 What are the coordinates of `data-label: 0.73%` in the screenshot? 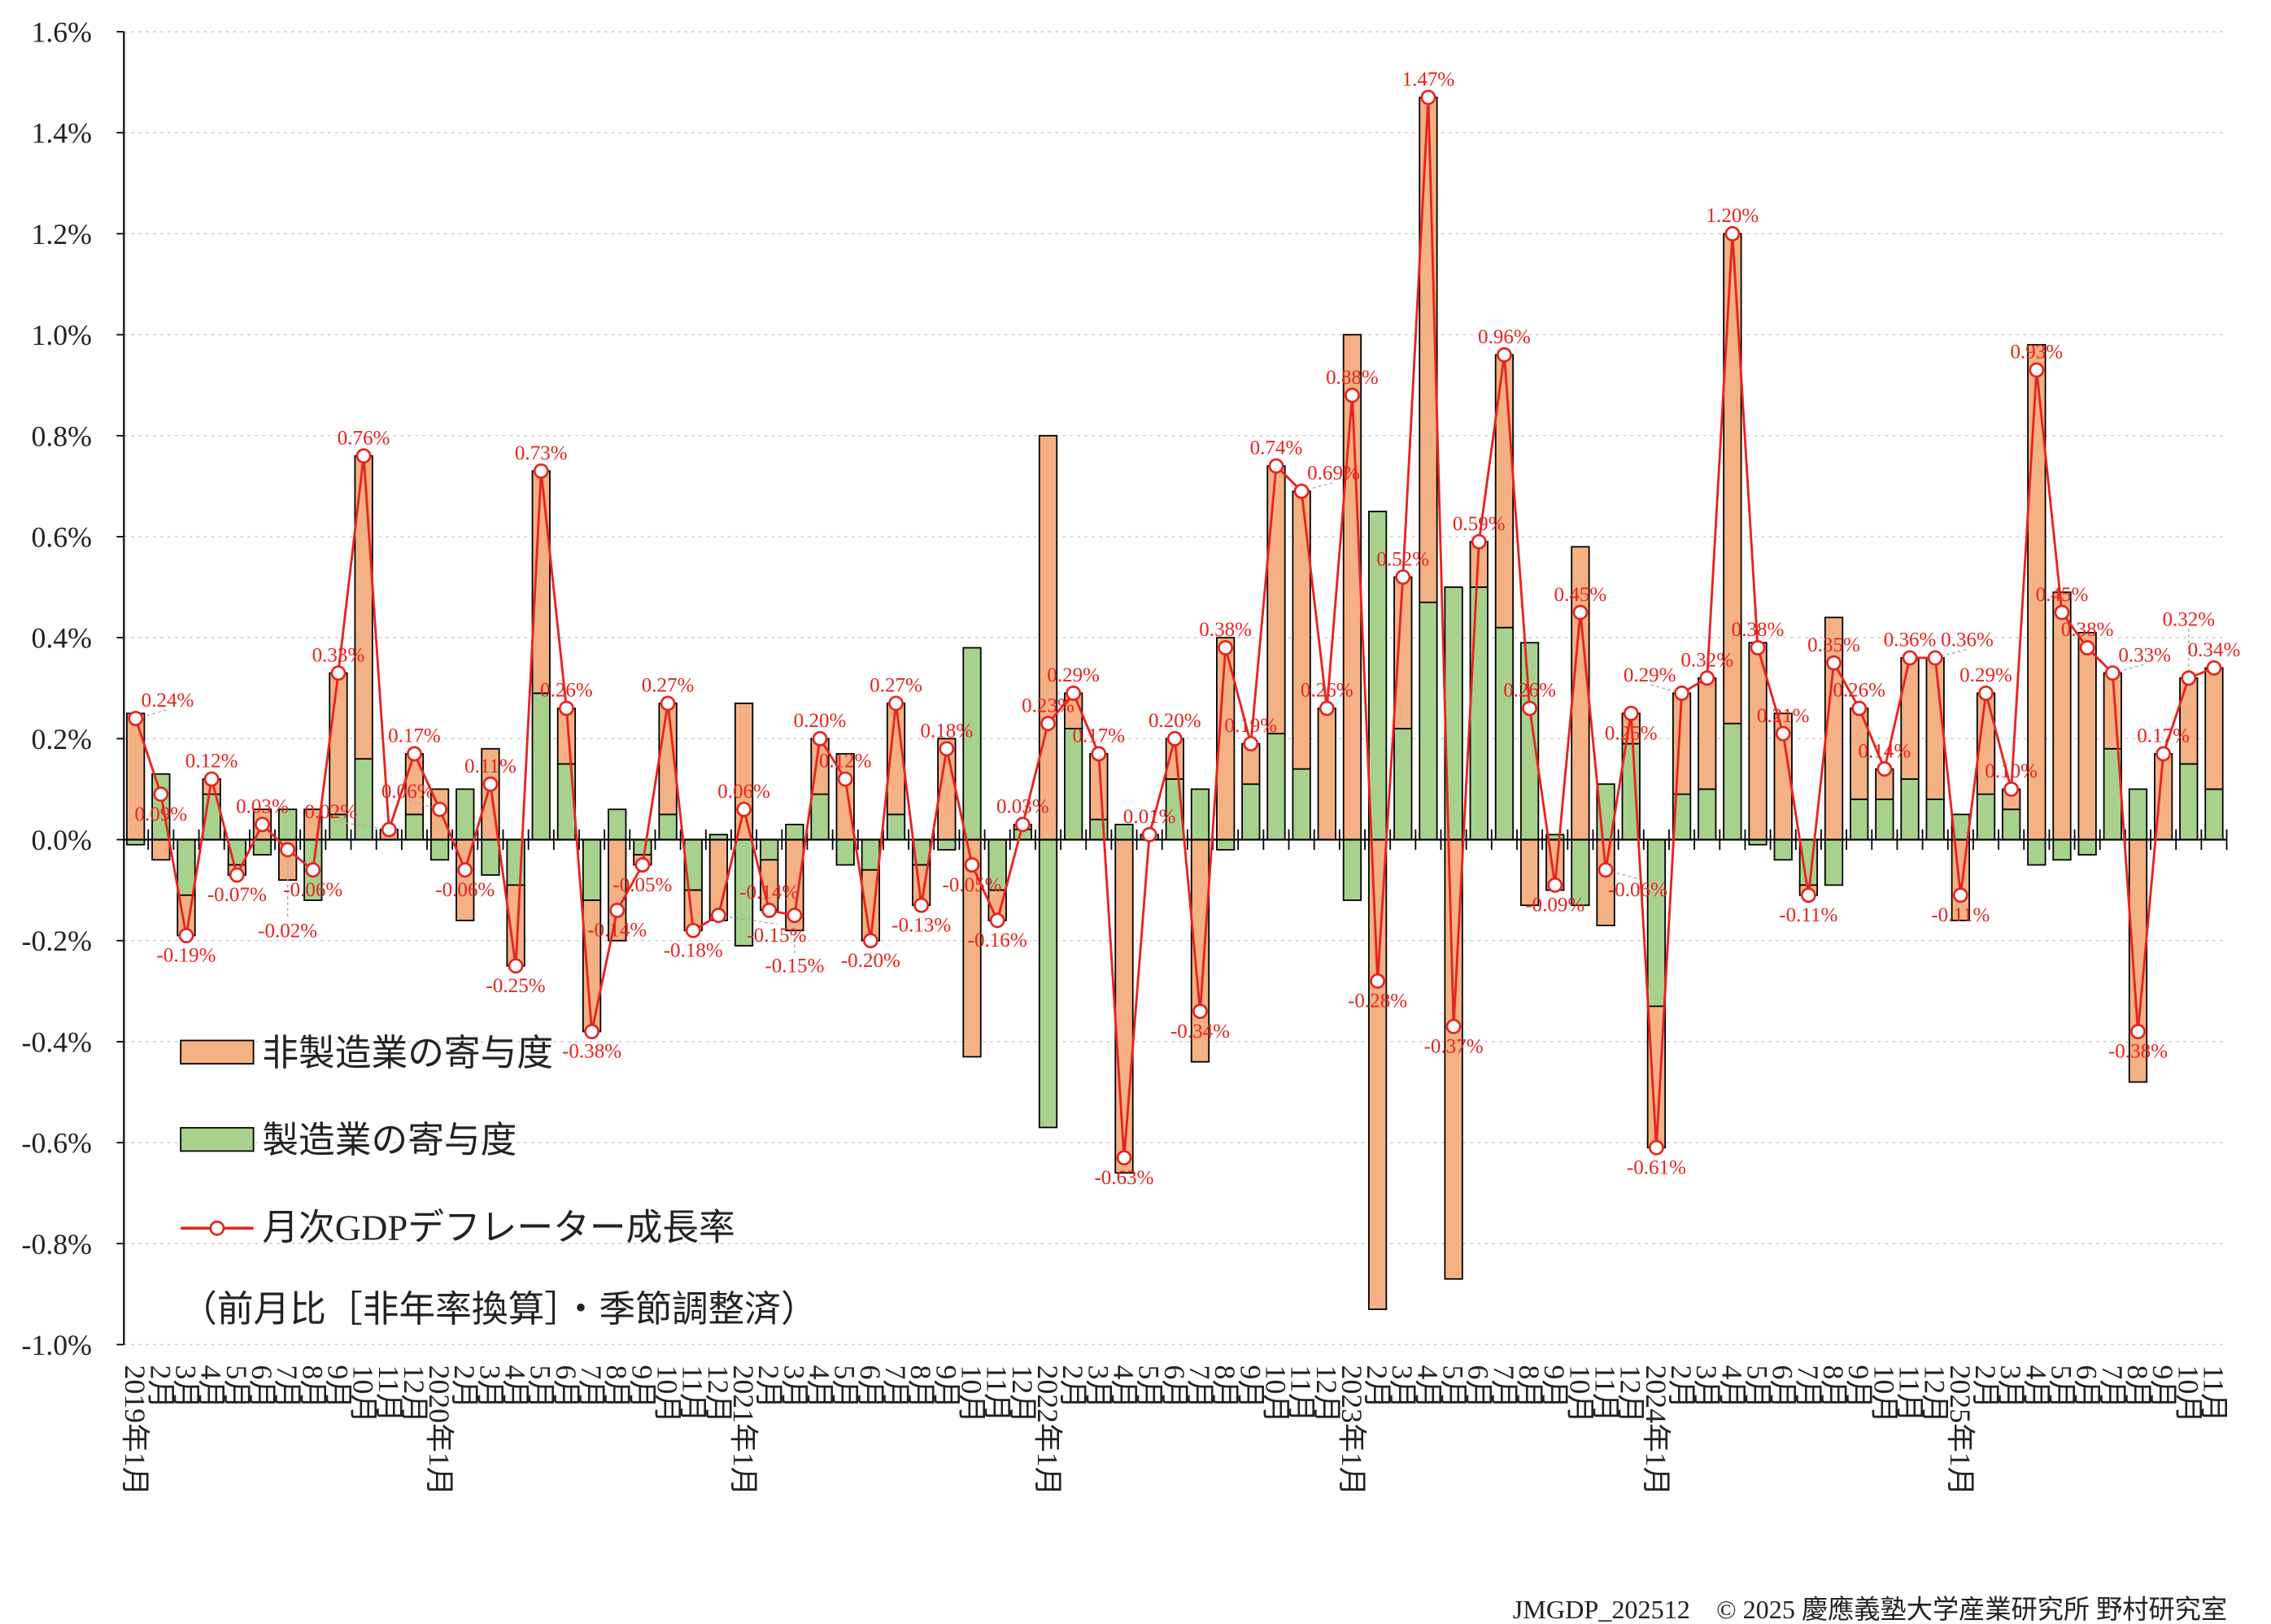 It's located at (541, 453).